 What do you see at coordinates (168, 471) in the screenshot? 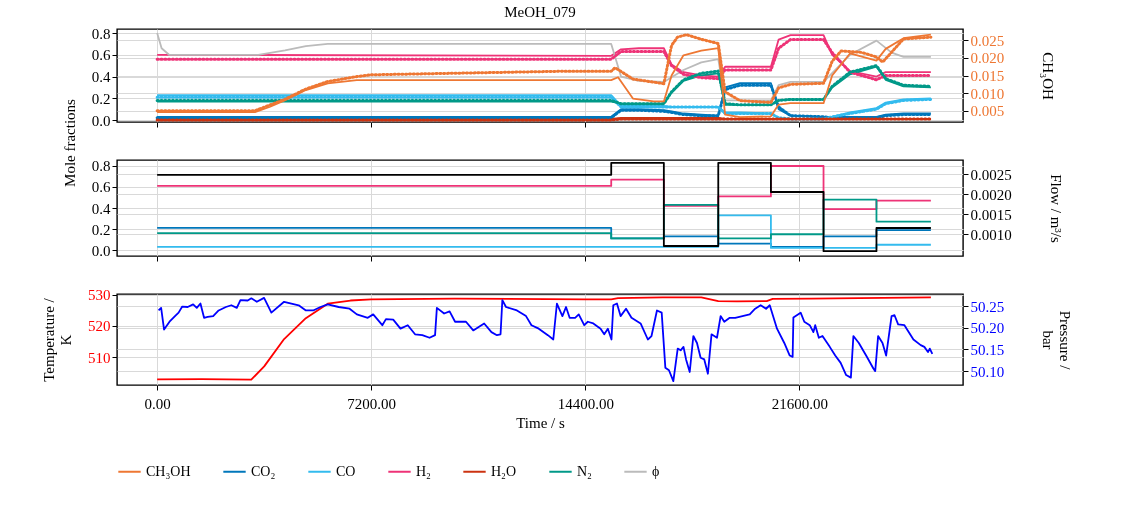
I see `legend-label: CH₃OH` at bounding box center [168, 471].